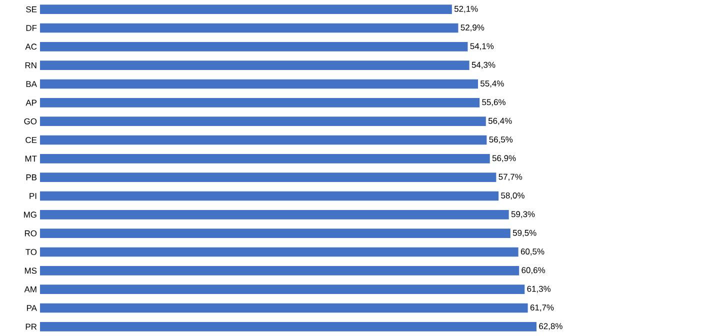  What do you see at coordinates (30, 289) in the screenshot?
I see `y-tick-label: AM` at bounding box center [30, 289].